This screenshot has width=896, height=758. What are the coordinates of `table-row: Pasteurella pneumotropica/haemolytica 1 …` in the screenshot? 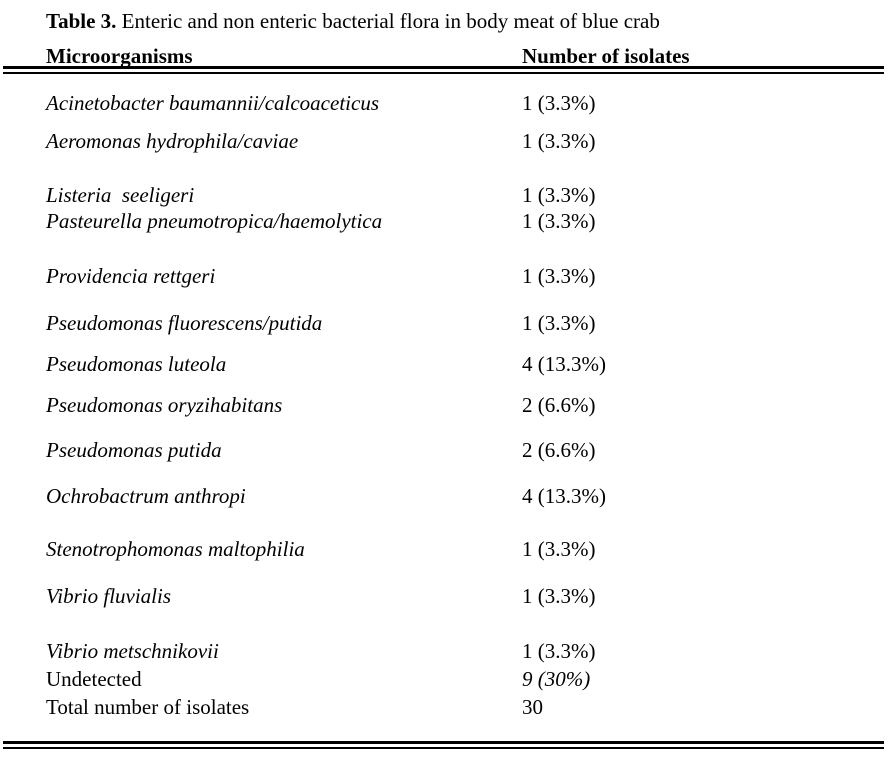 It's located at (471, 221).